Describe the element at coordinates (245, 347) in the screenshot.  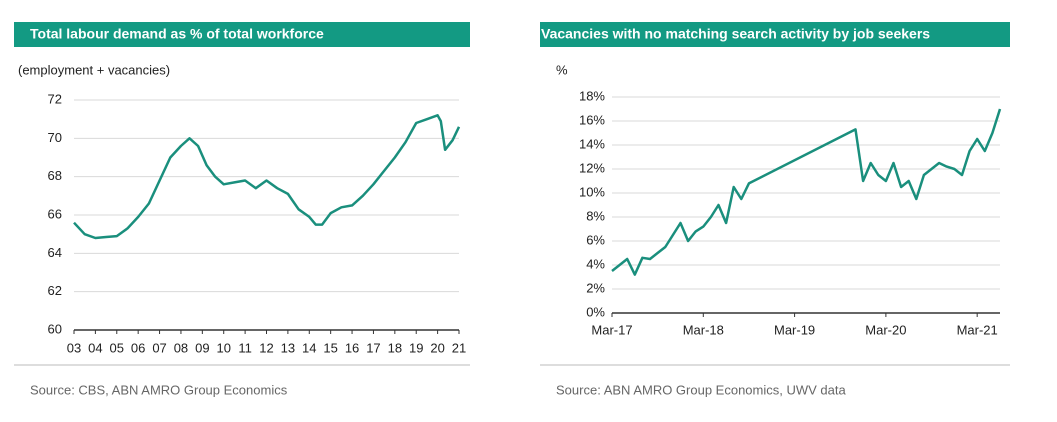
I see `x-tick-label: 11` at that location.